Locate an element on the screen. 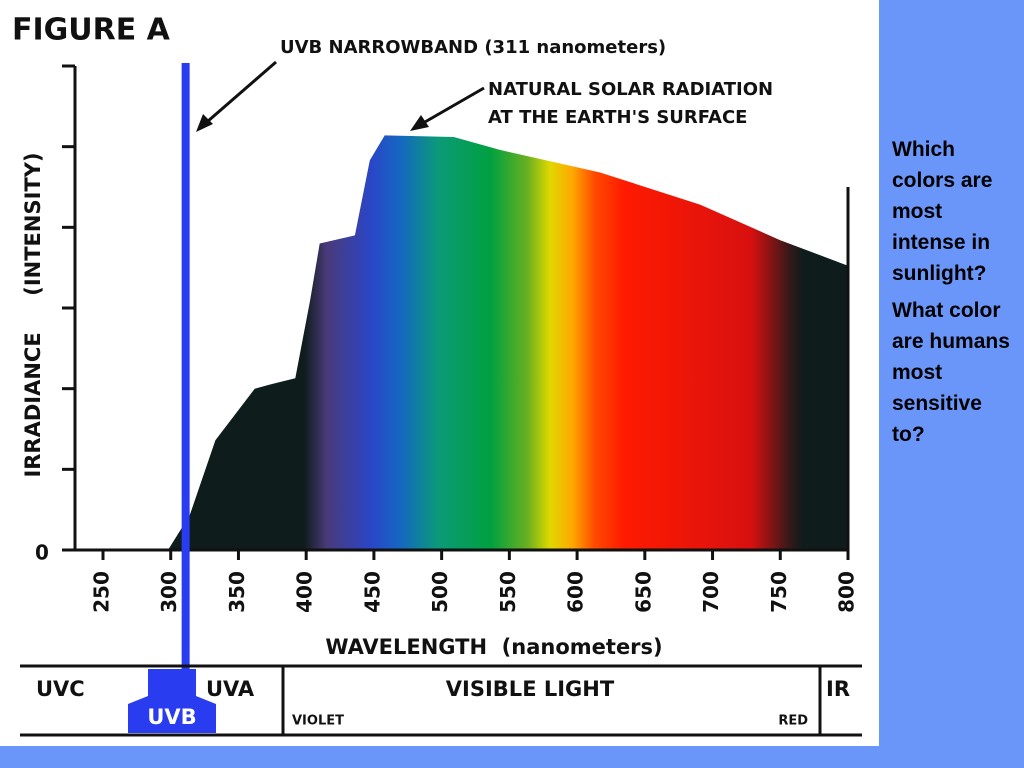  x-tick-label: 450 is located at coordinates (372, 592).